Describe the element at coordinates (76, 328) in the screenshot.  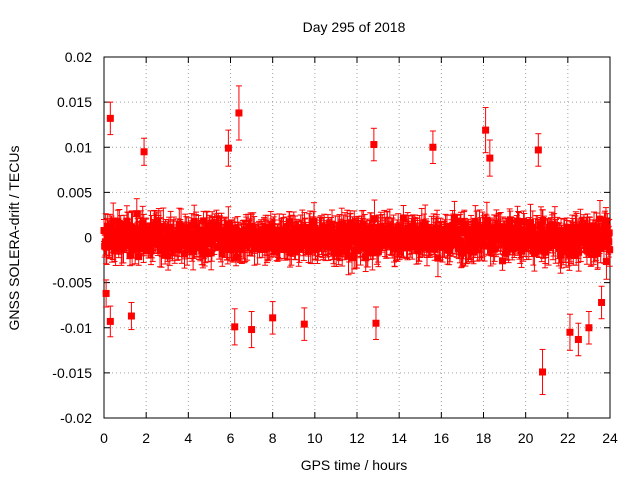
I see `y-tick-label: -0.01` at that location.